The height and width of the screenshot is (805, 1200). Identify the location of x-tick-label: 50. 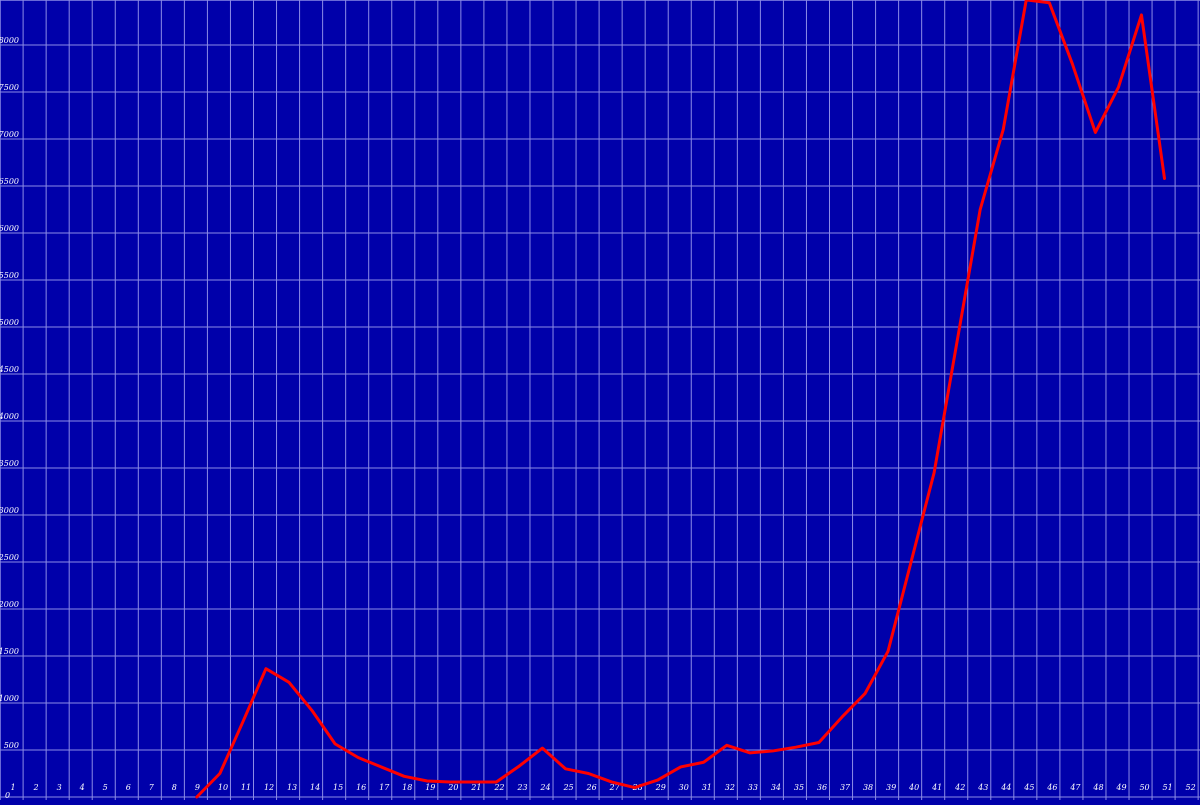
(1144, 787).